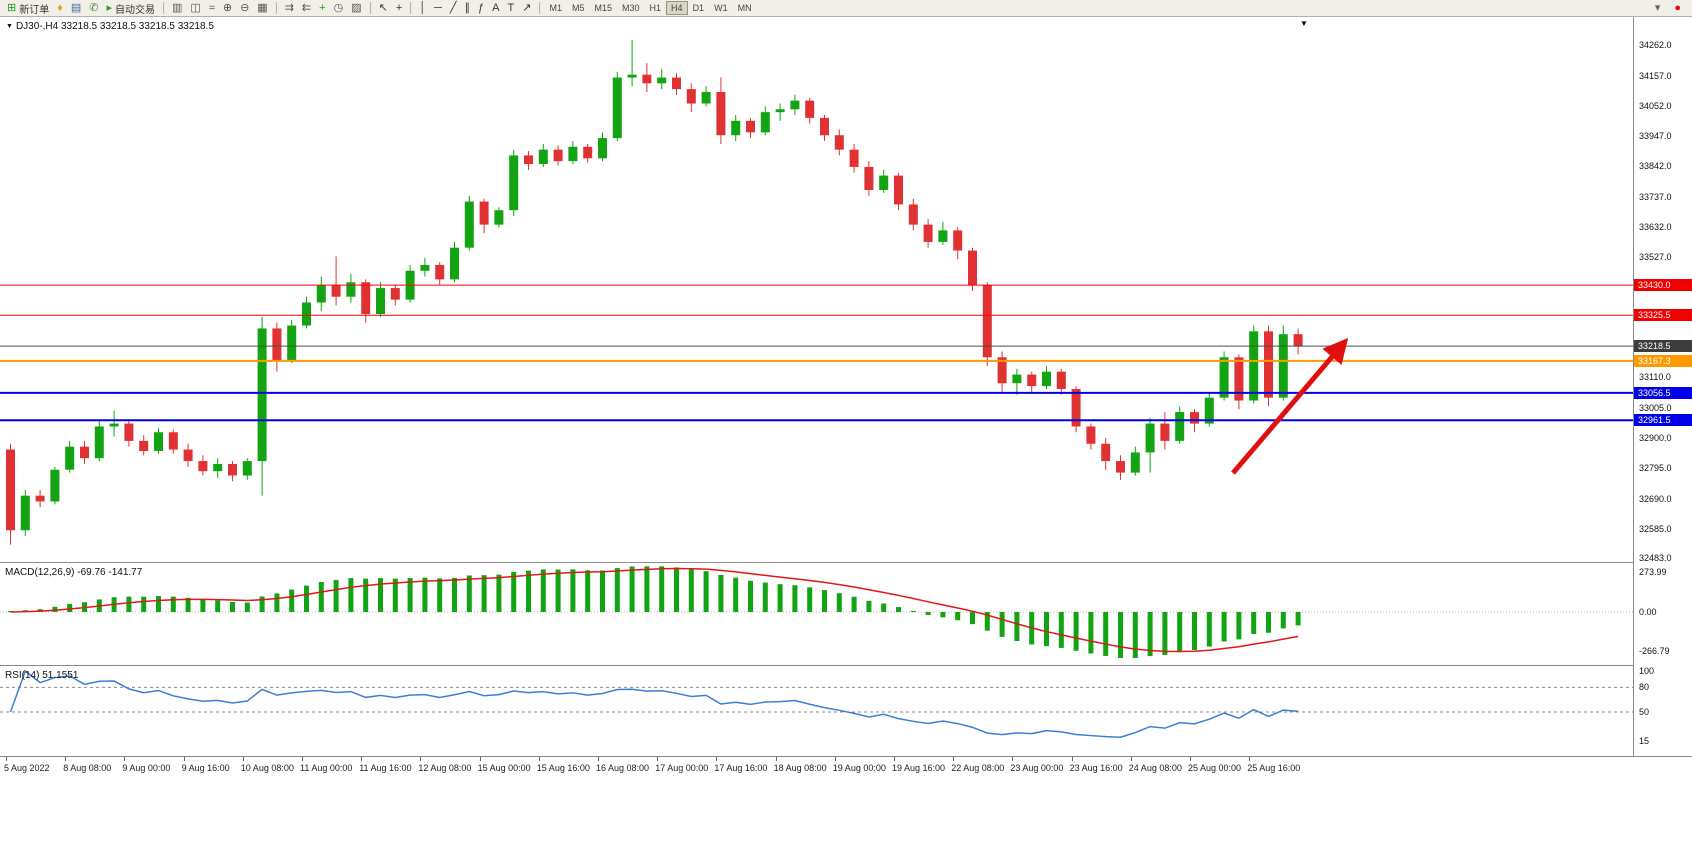  I want to click on sound-alert-button: ♦, so click(60, 8).